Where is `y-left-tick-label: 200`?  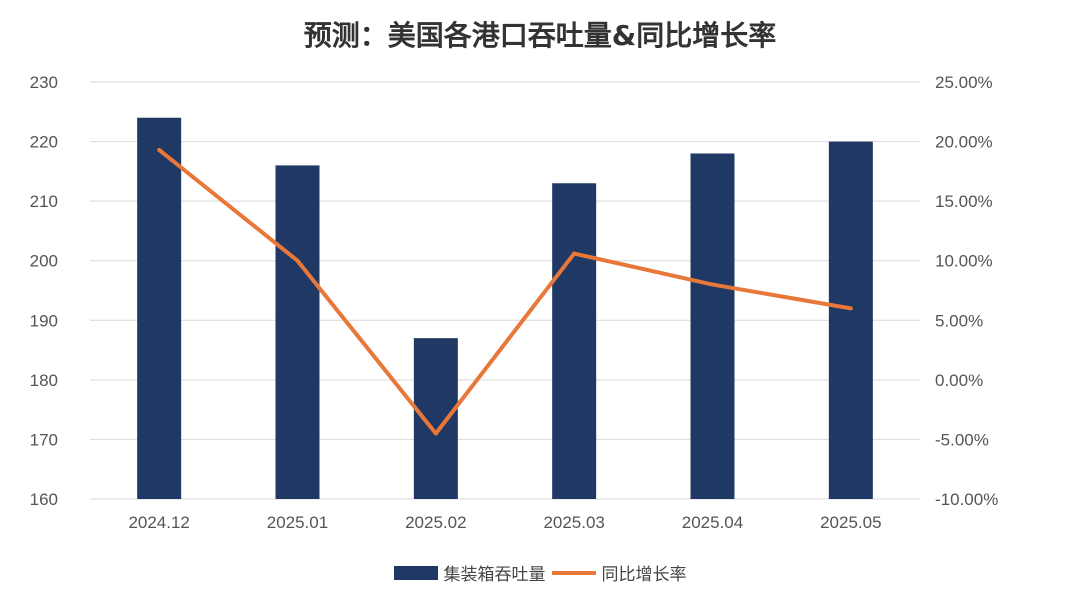
y-left-tick-label: 200 is located at coordinates (44, 261).